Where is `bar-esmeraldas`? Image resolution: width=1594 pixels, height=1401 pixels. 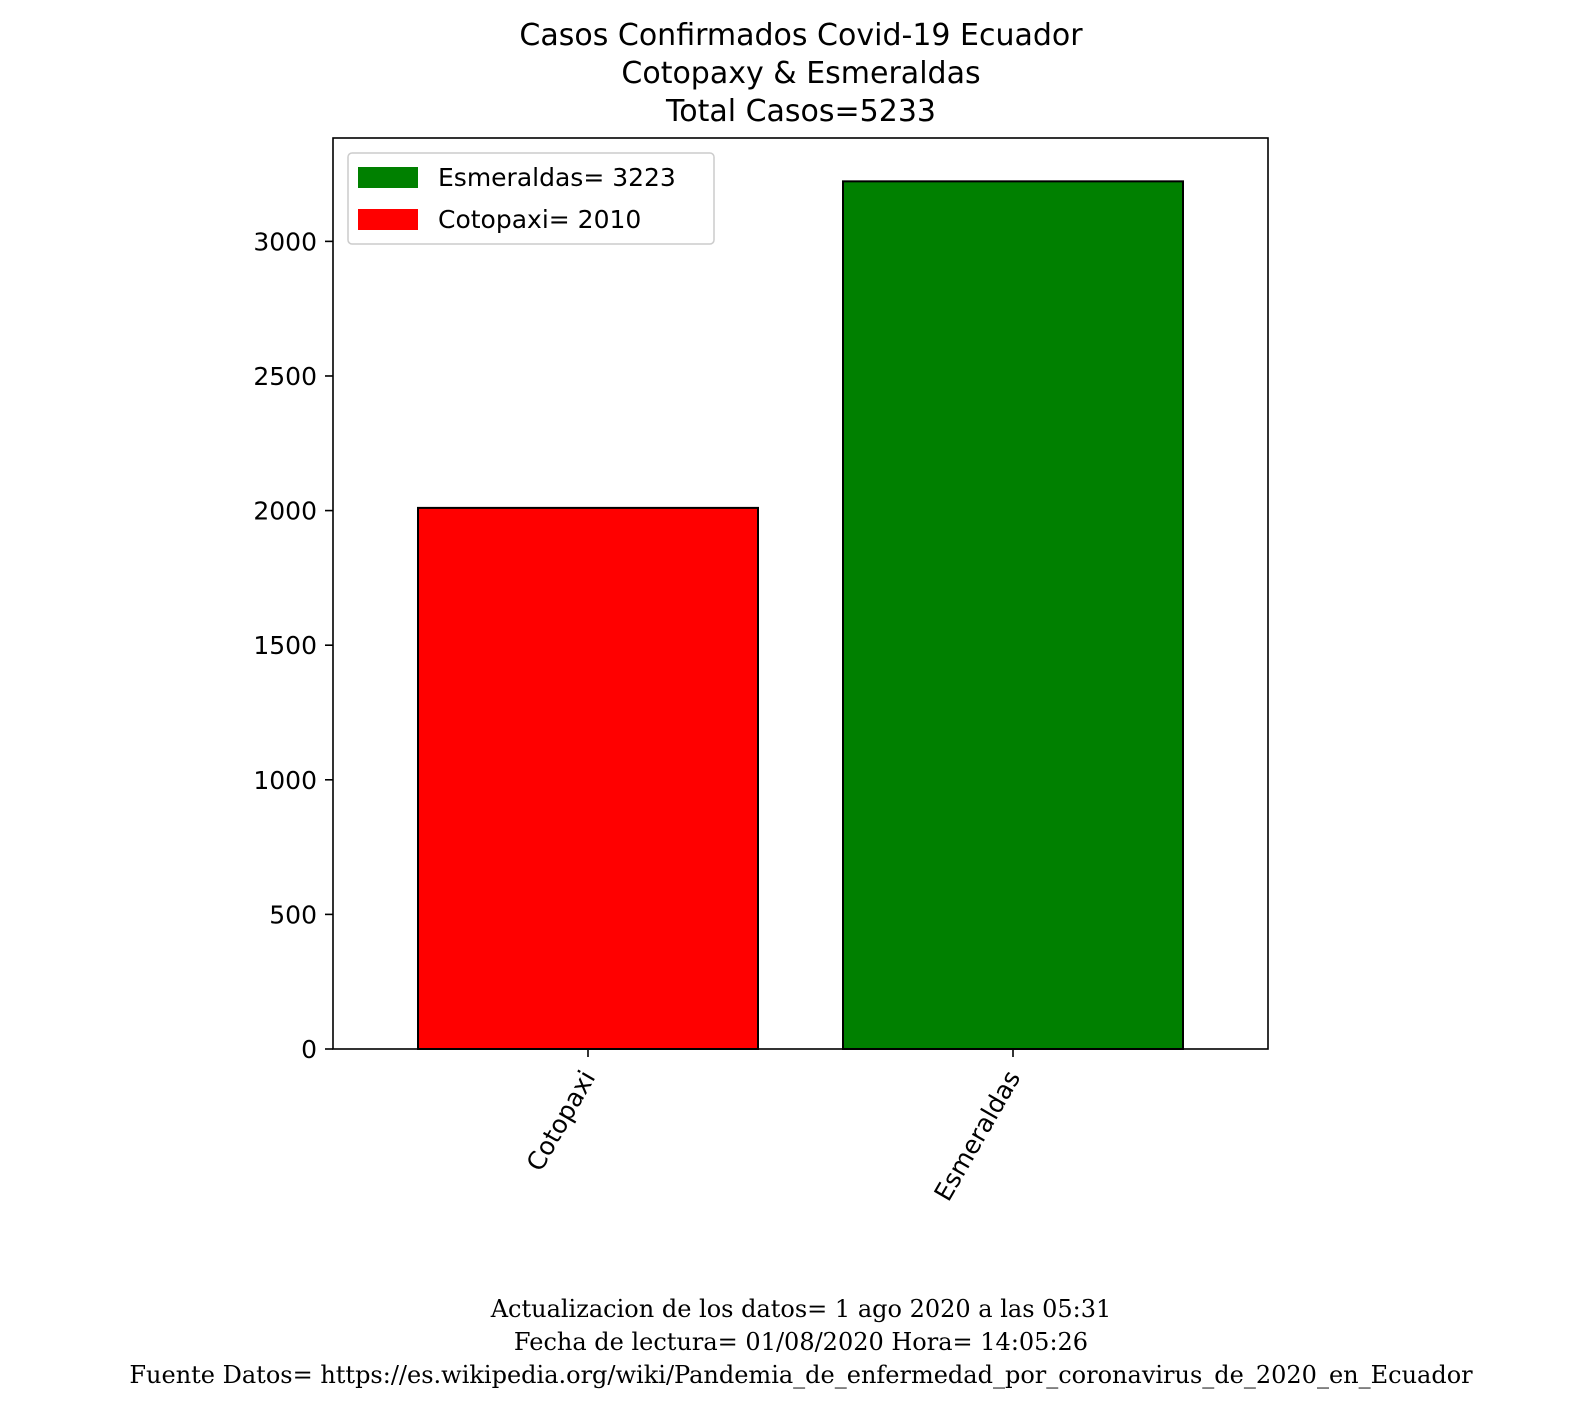
bar-esmeraldas is located at coordinates (1013, 615).